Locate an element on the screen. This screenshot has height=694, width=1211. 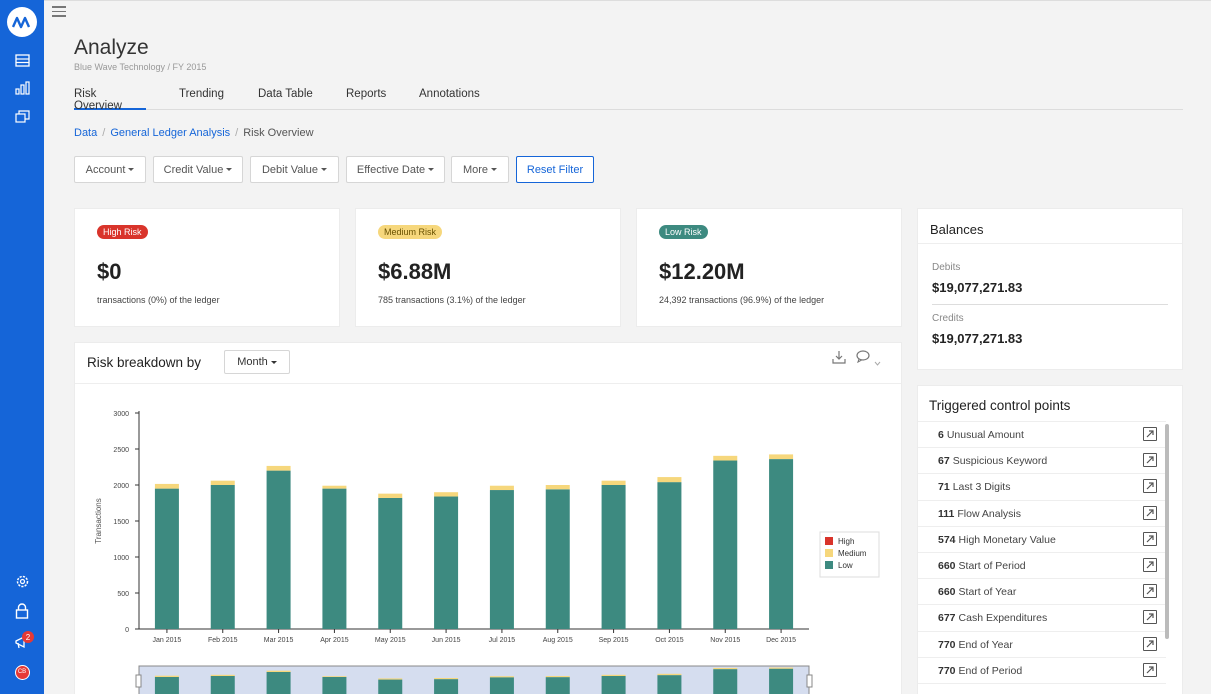
ledger-icon is located at coordinates (22, 60).